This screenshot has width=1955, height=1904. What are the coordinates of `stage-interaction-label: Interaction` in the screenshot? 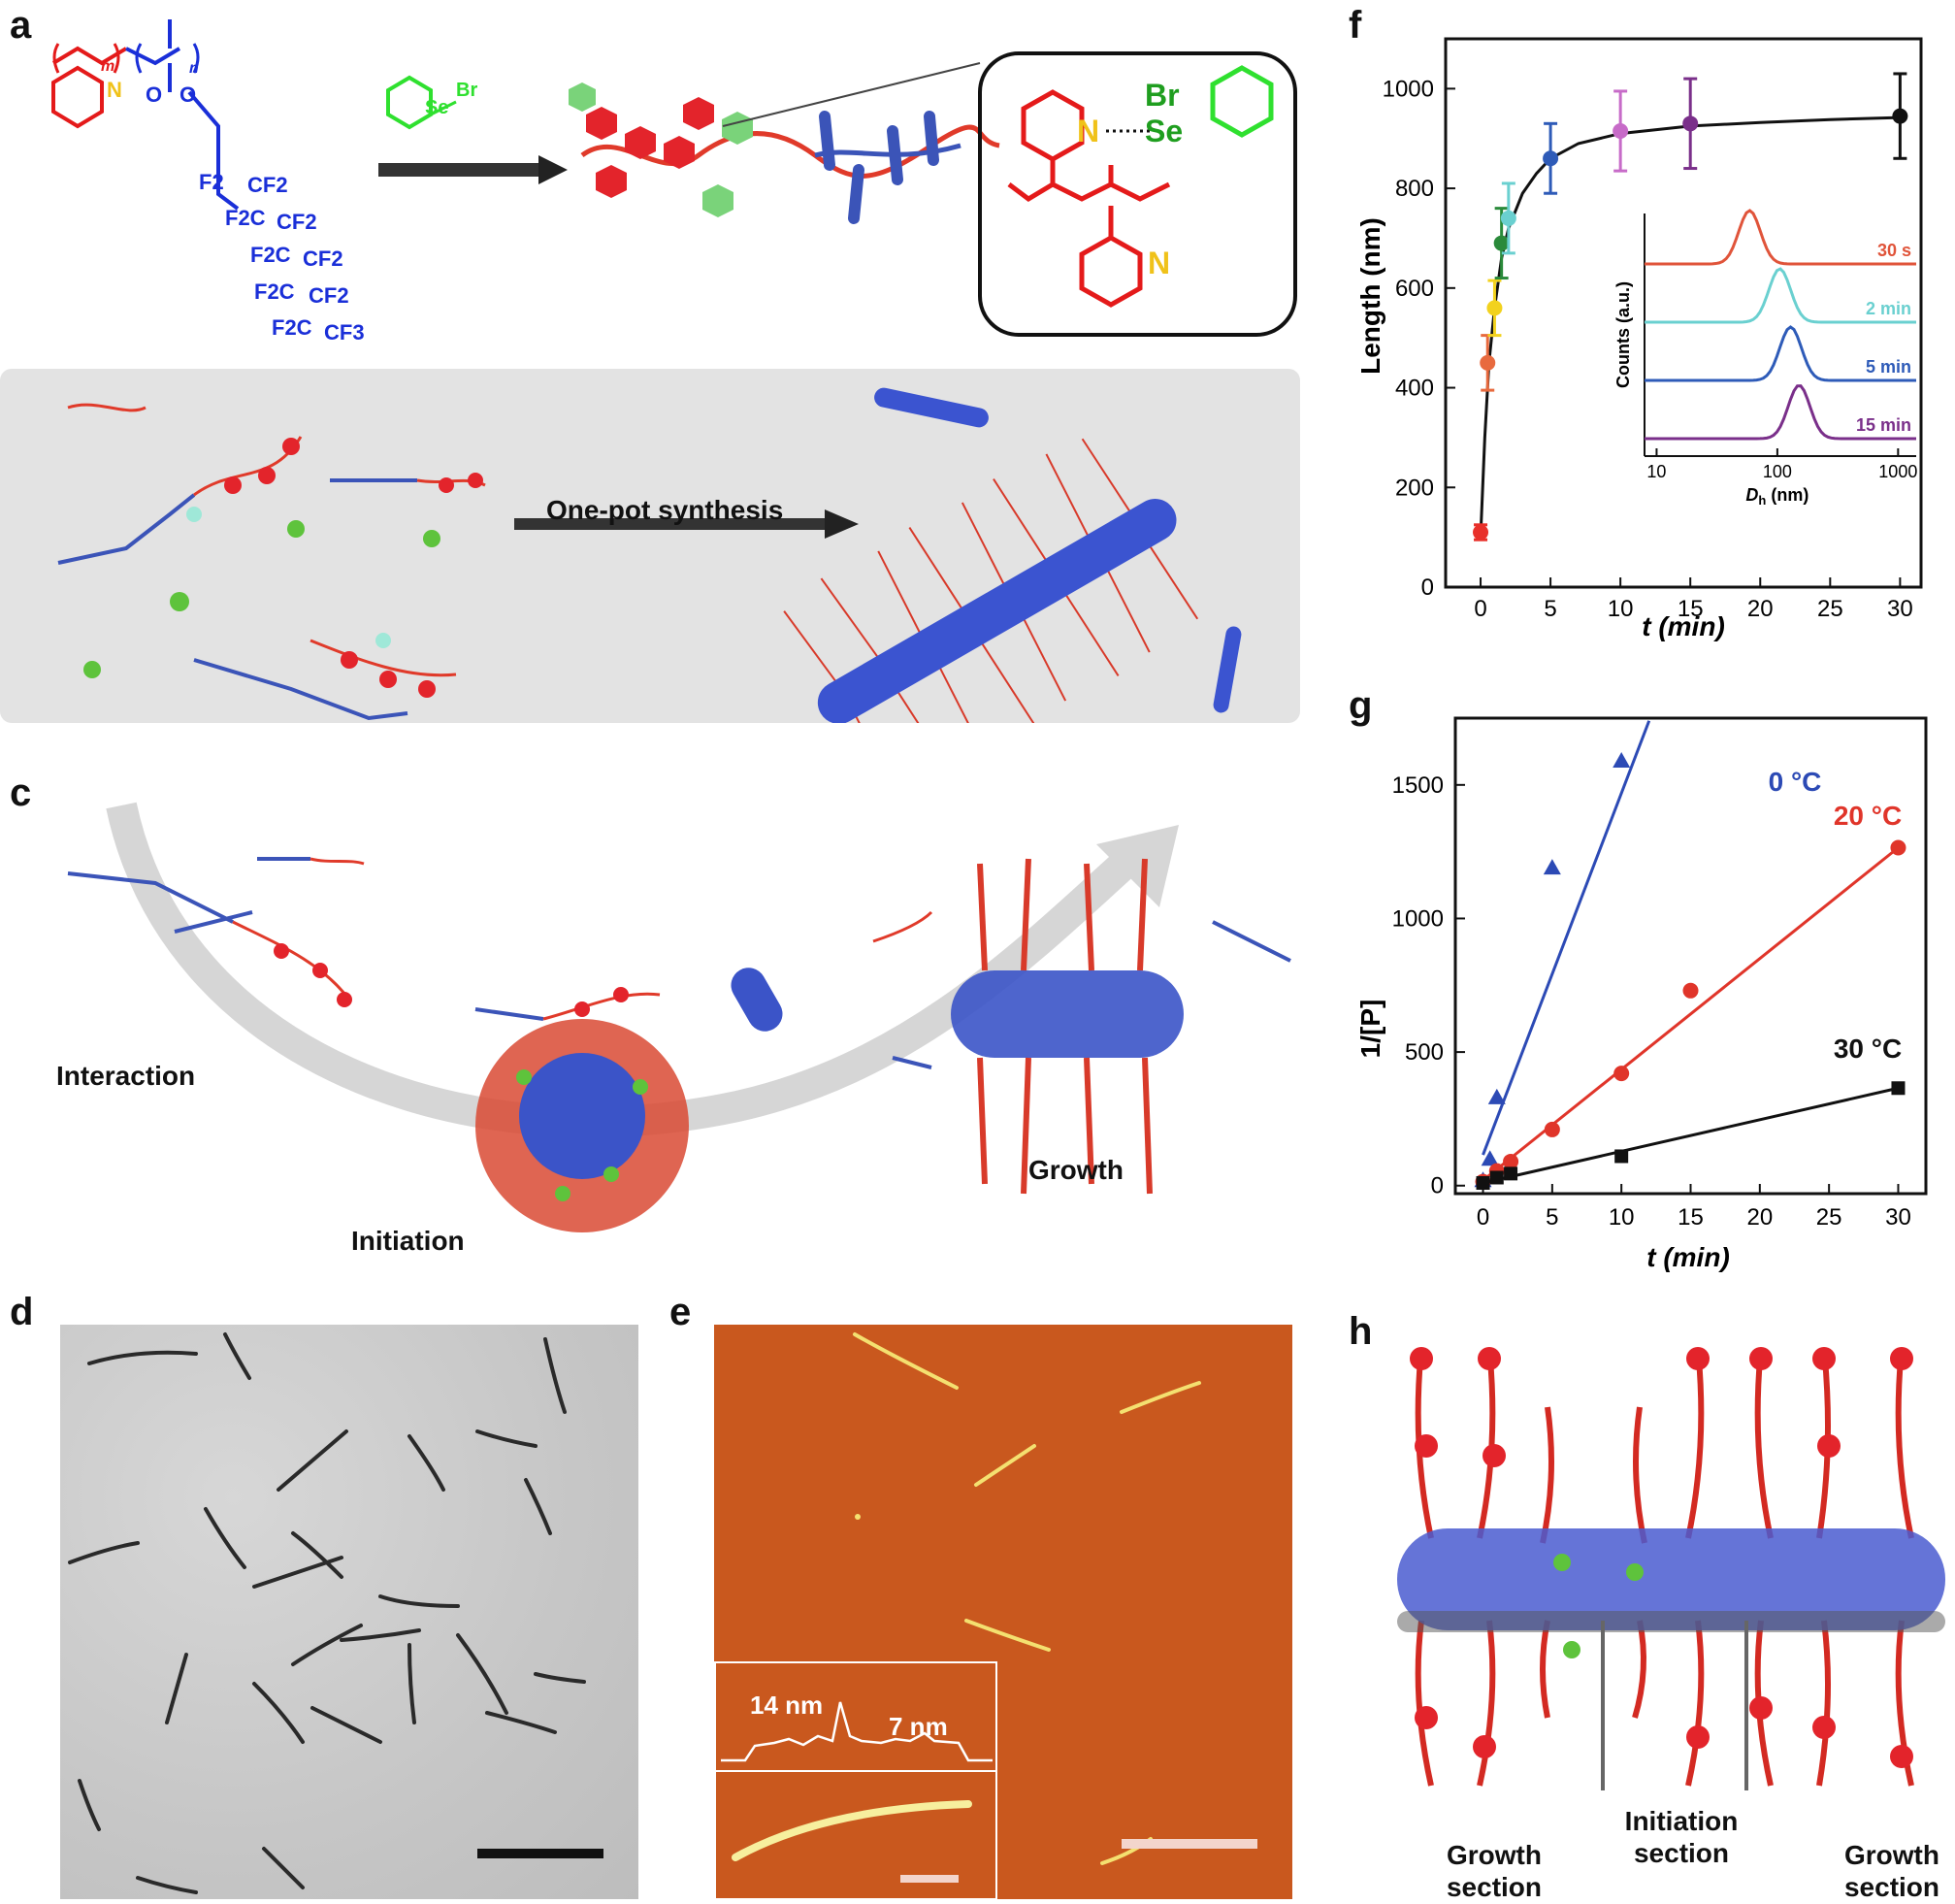 It's located at (126, 1076).